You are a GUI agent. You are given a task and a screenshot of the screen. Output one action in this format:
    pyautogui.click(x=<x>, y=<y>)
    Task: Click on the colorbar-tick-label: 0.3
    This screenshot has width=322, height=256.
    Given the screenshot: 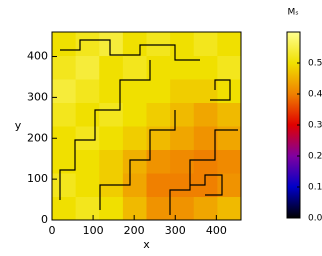 What is the action you would take?
    pyautogui.click(x=315, y=126)
    